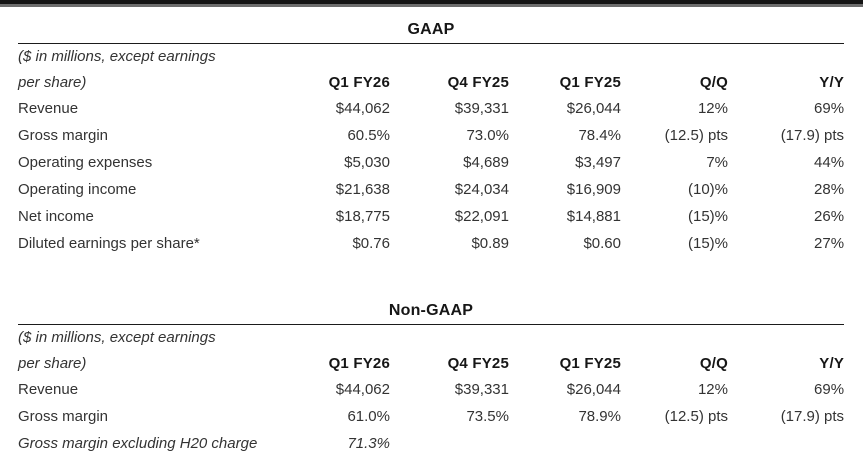  I want to click on cell-value: 27%, so click(829, 243).